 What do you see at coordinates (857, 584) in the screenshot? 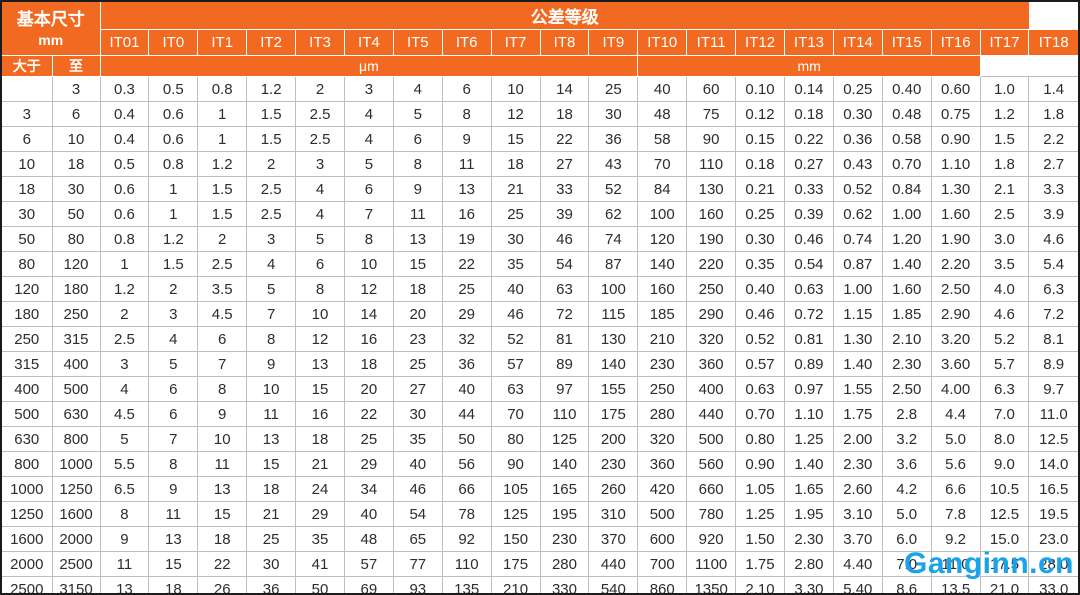
I see `cell-value: 5.40` at bounding box center [857, 584].